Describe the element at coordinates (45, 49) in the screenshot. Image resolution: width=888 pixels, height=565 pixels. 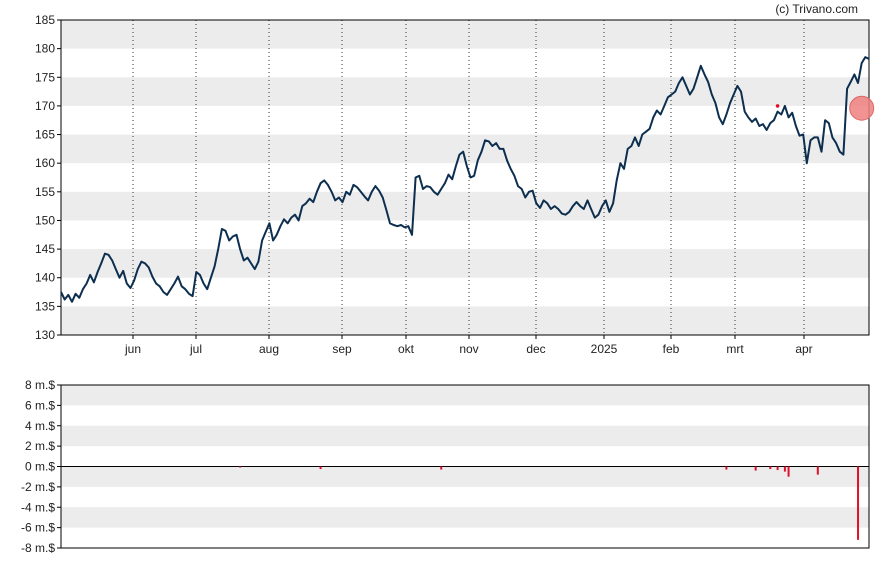
I see `price-tick-label: 180` at that location.